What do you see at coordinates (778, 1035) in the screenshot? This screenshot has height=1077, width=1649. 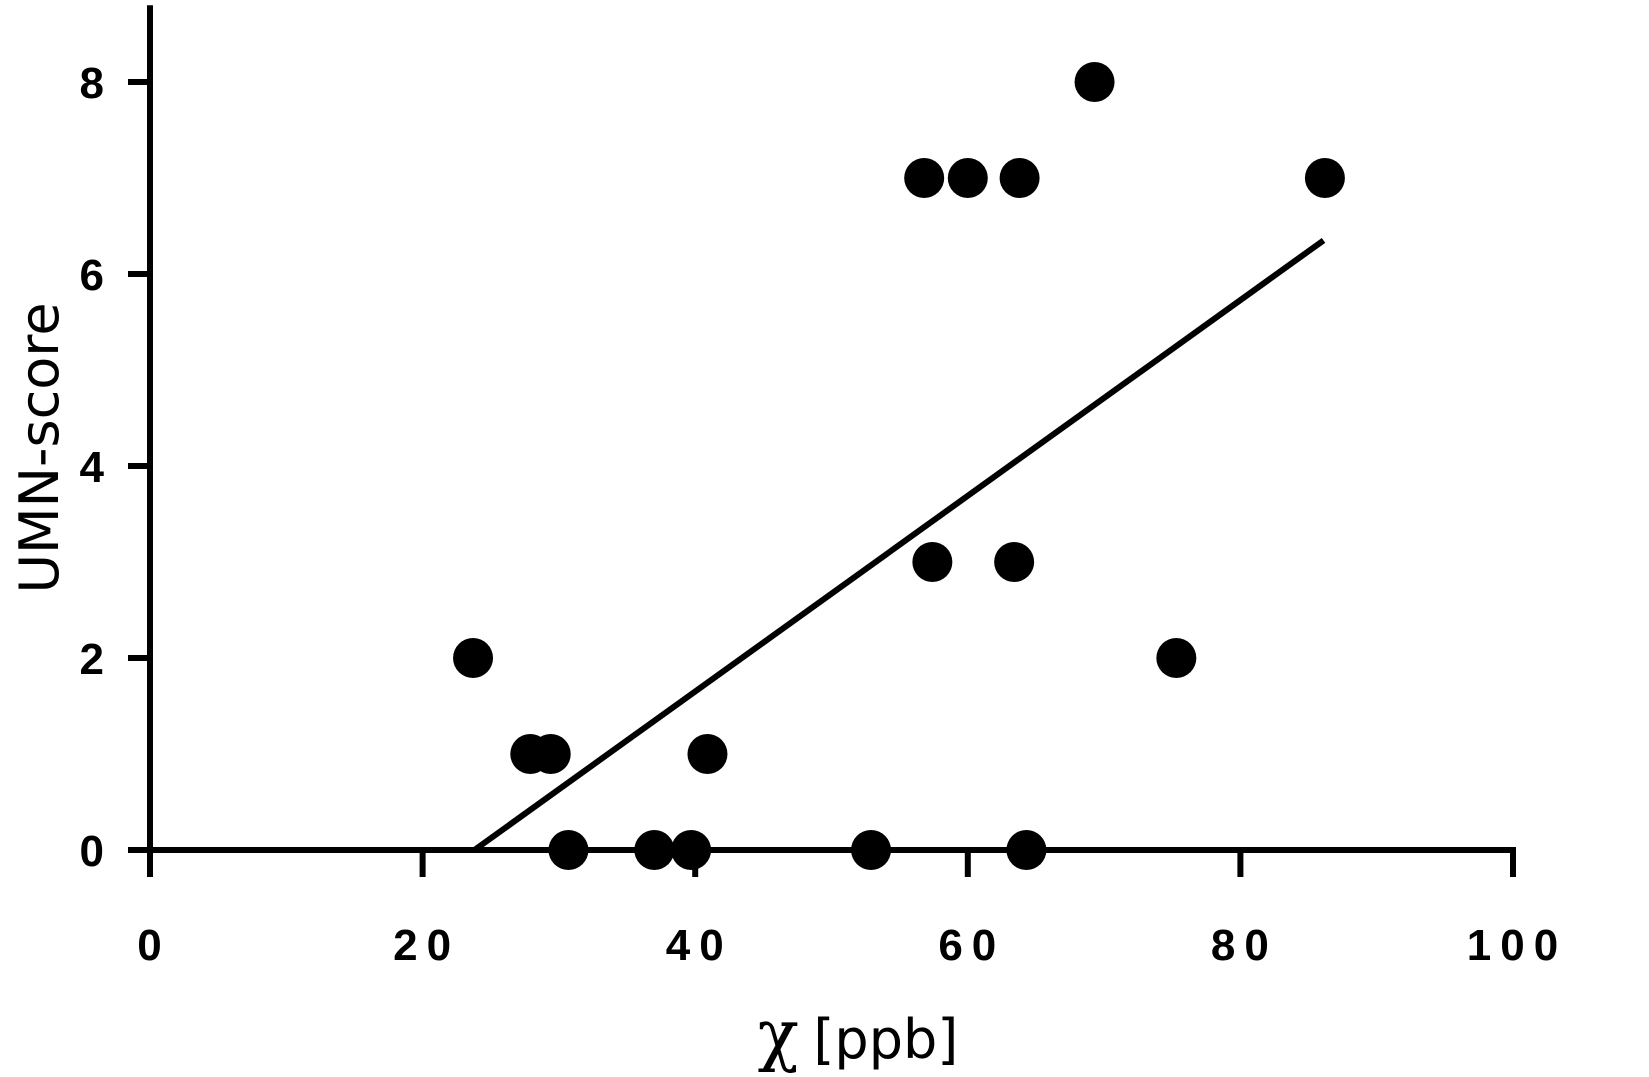 I see `x-axis-symbol: χ` at bounding box center [778, 1035].